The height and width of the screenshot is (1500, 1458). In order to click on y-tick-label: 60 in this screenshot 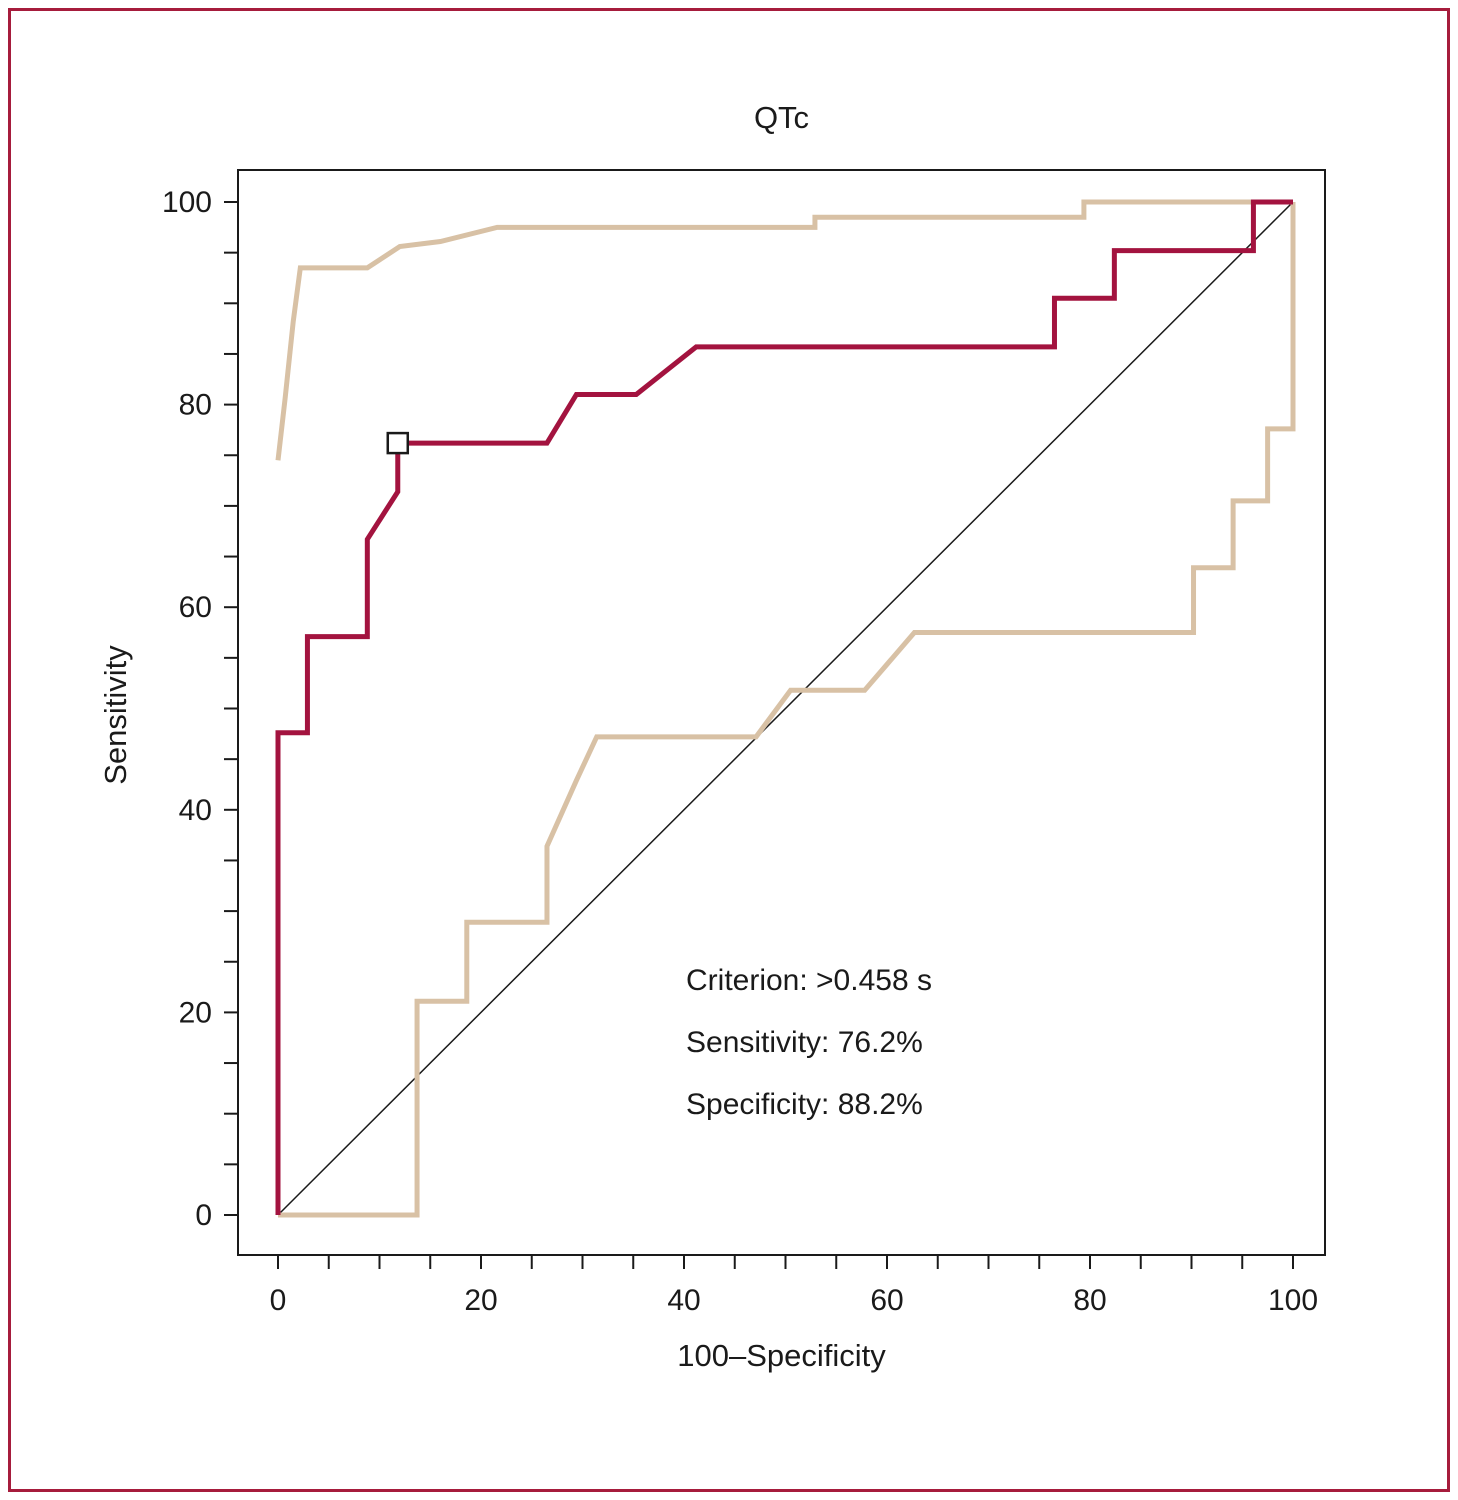, I will do `click(195, 607)`.